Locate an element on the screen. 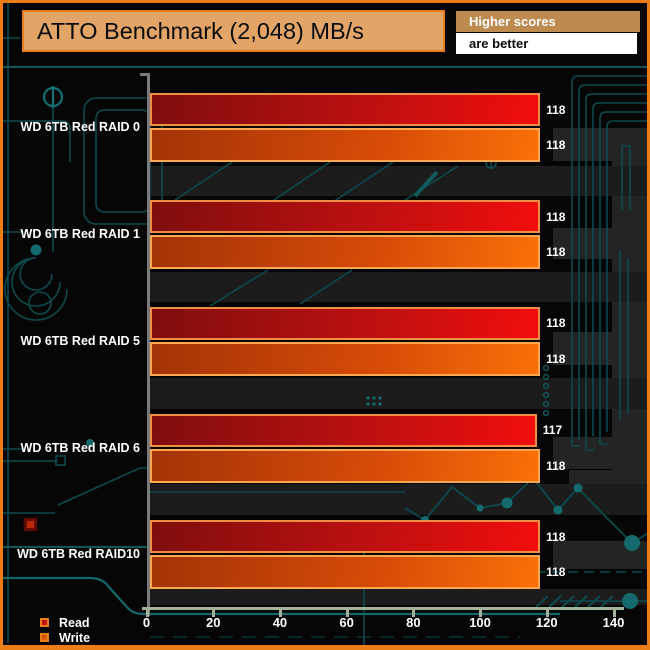  note-higher-scores: Higher scores is located at coordinates (548, 21).